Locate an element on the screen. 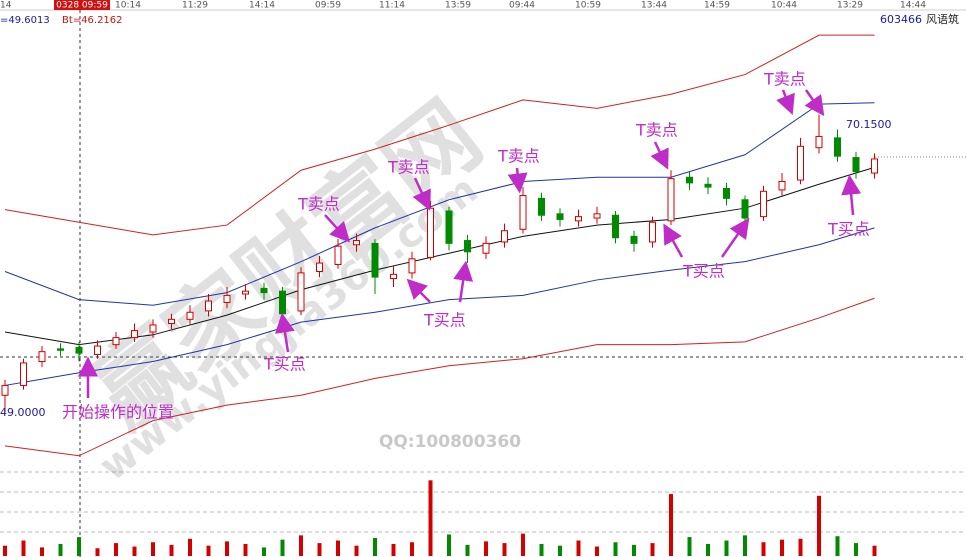 The height and width of the screenshot is (557, 966). left-value: =49.6013 is located at coordinates (25, 20).